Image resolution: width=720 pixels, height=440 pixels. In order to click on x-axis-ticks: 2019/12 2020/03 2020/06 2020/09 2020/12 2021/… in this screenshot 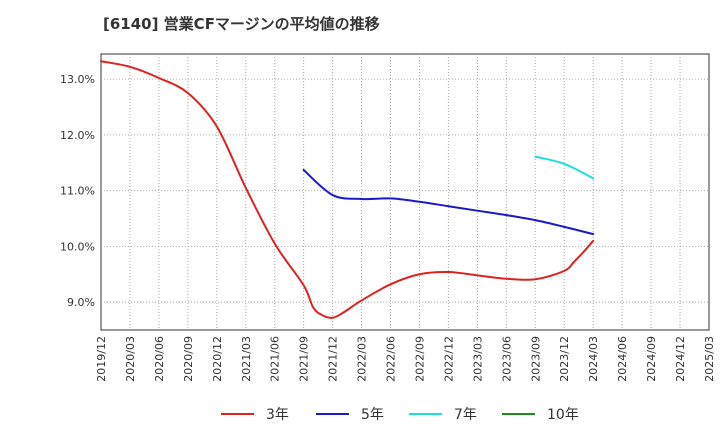, I will do `click(405, 359)`.